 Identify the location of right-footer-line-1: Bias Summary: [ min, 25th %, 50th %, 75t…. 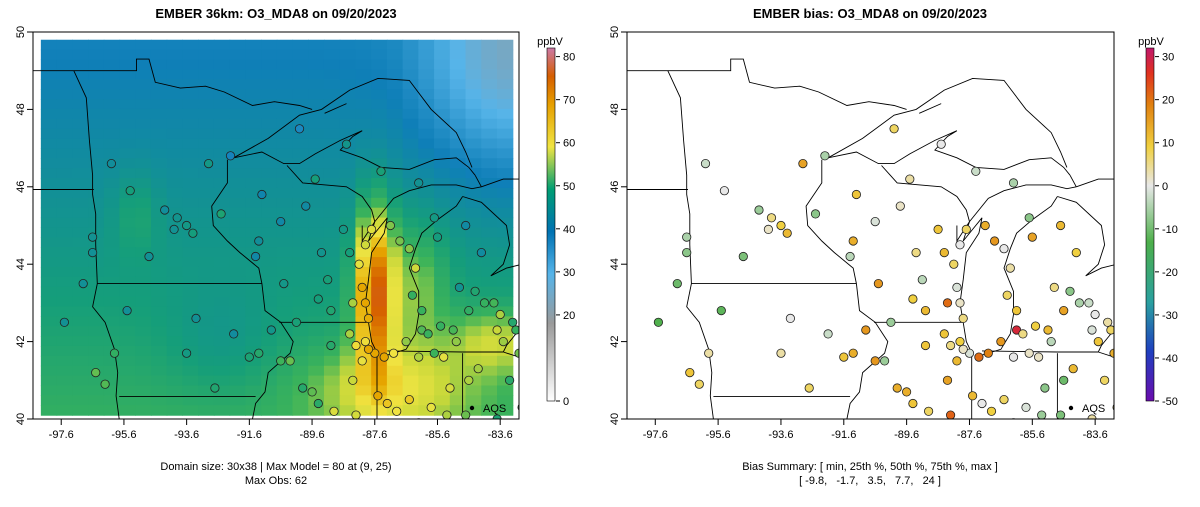
(870, 467).